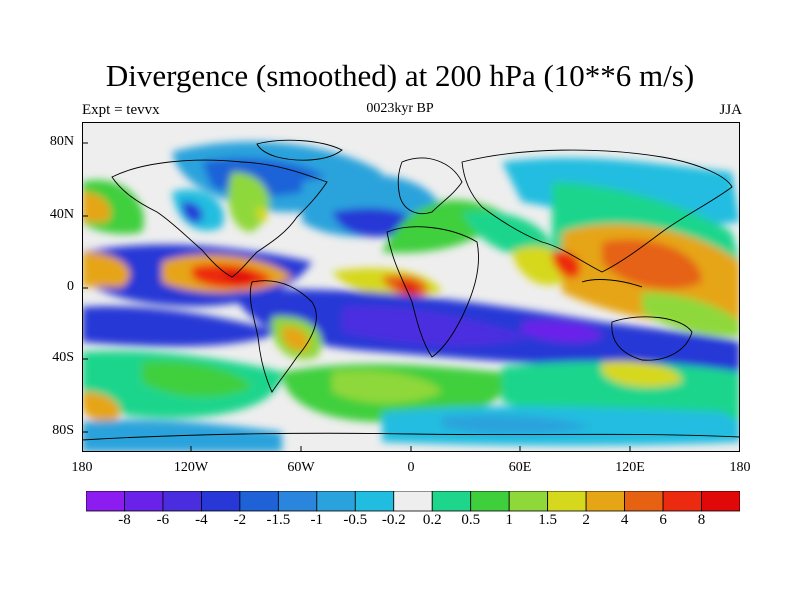  What do you see at coordinates (411, 467) in the screenshot?
I see `x-tick-label: 0` at bounding box center [411, 467].